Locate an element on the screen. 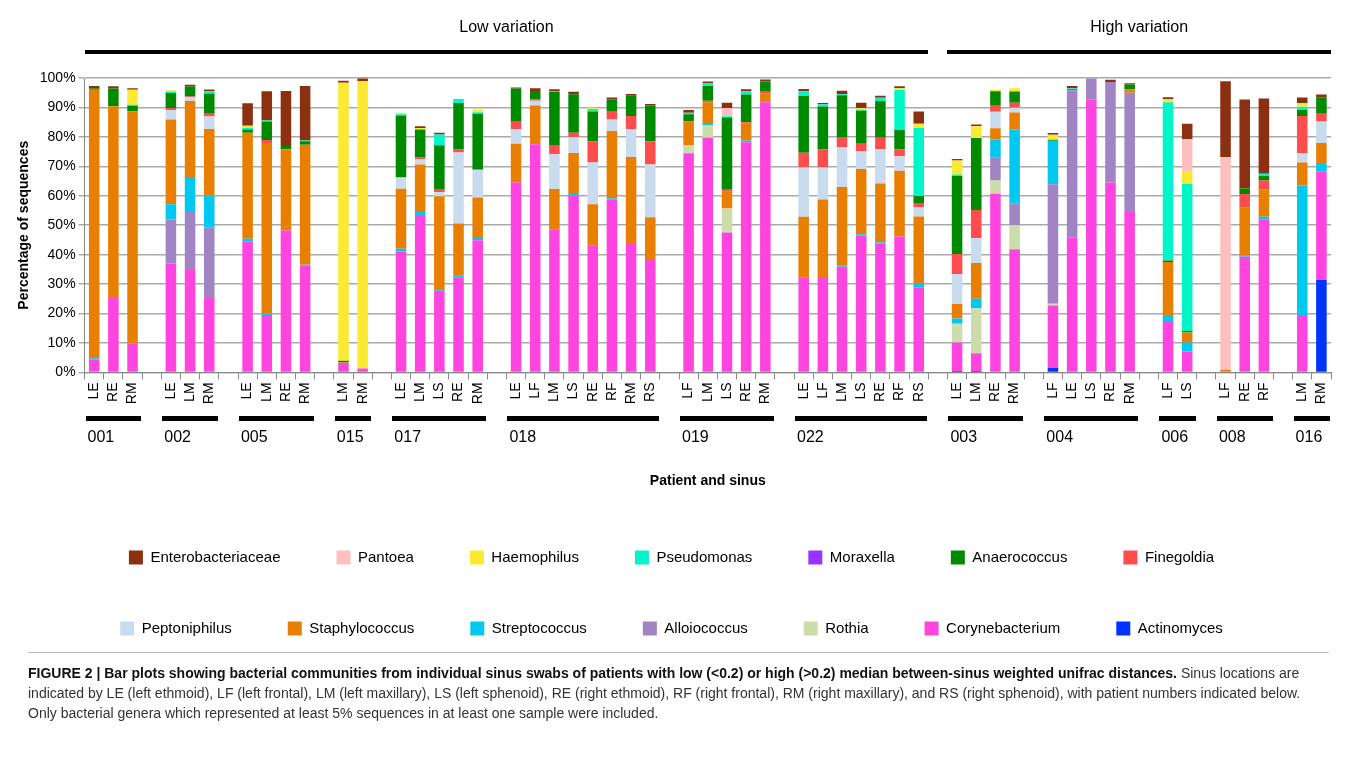 This screenshot has height=781, width=1357. legend-label: Peptoniphilus is located at coordinates (186, 627).